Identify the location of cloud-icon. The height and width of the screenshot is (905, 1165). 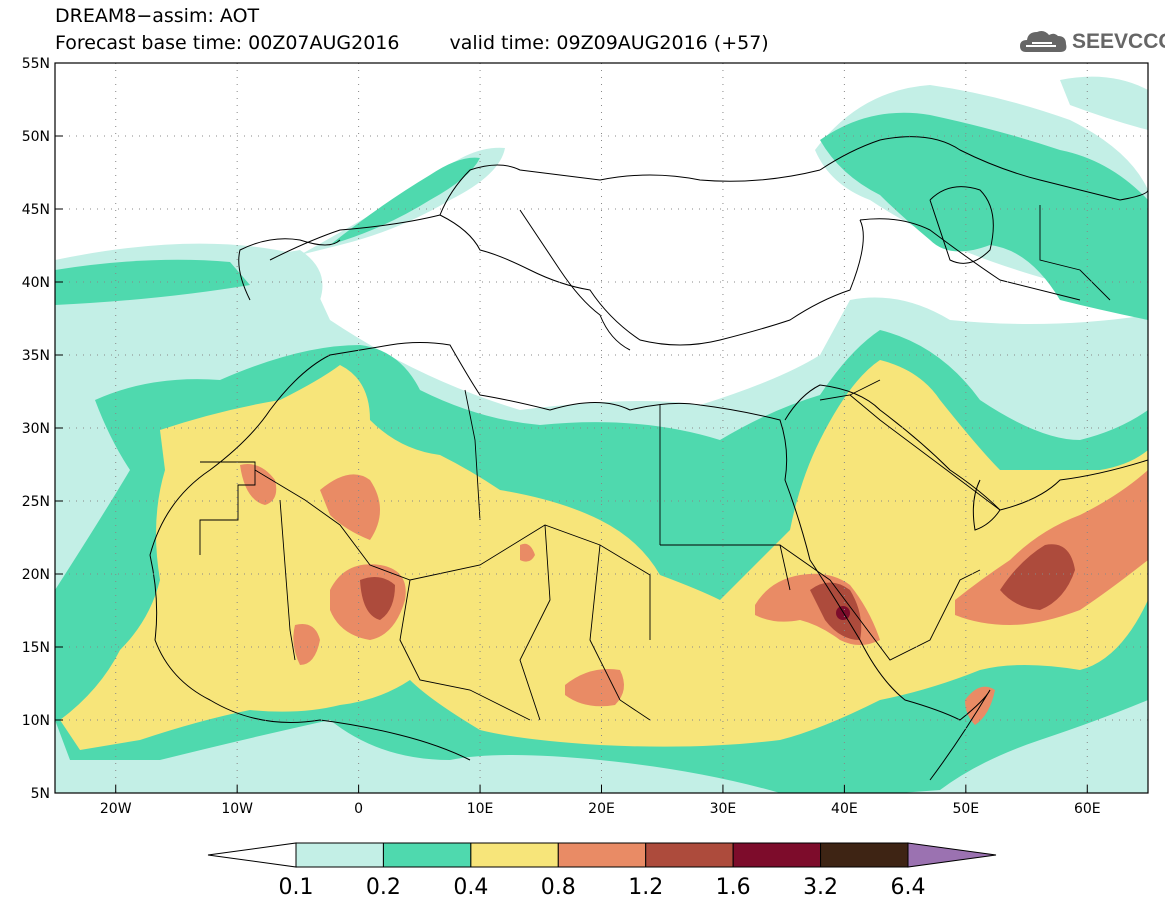
(1043, 41).